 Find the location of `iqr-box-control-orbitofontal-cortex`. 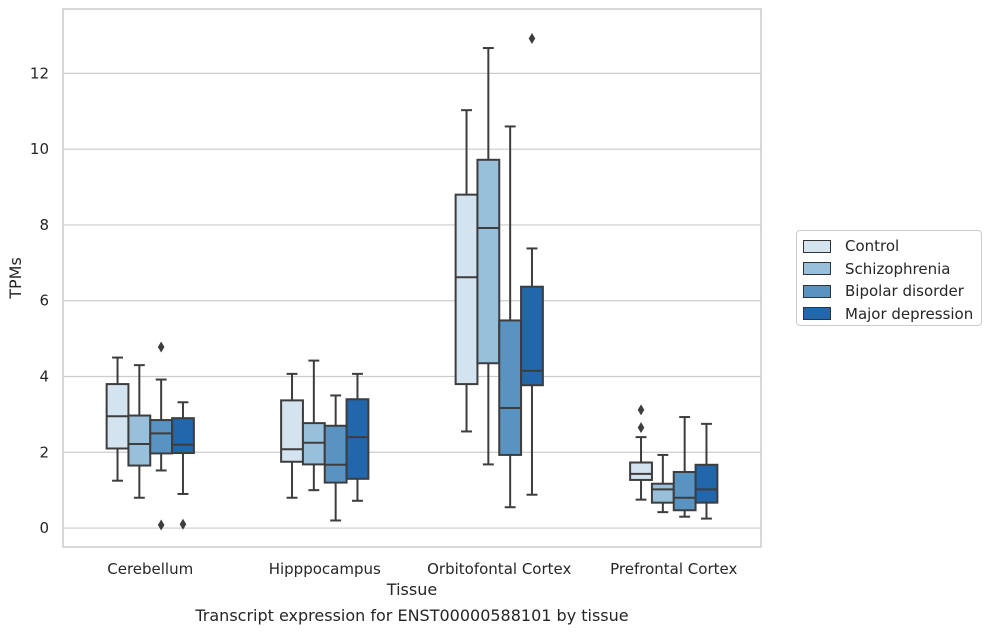

iqr-box-control-orbitofontal-cortex is located at coordinates (466, 289).